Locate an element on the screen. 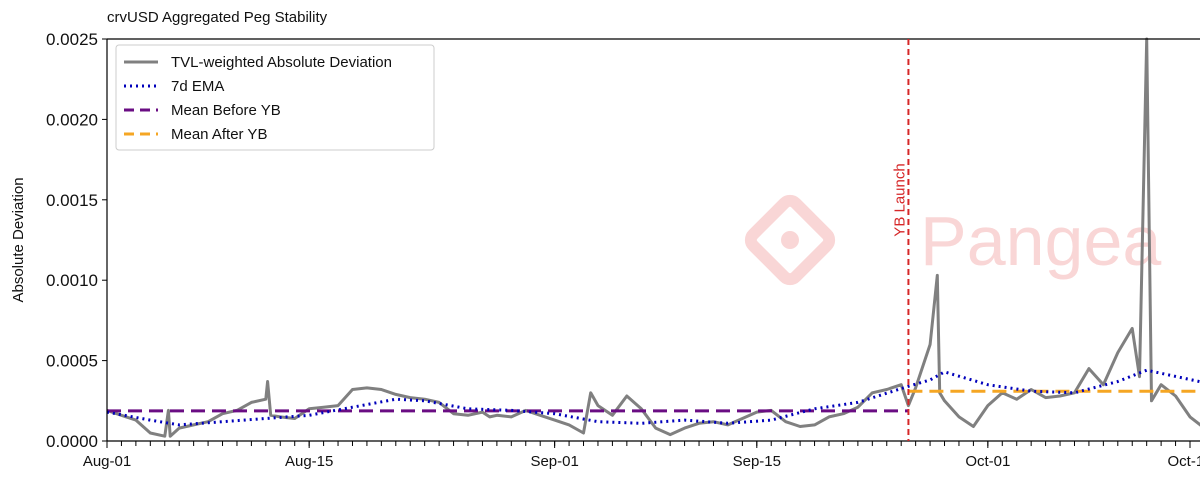 The image size is (1200, 485). y-tick-label: 0.0025 is located at coordinates (72, 39).